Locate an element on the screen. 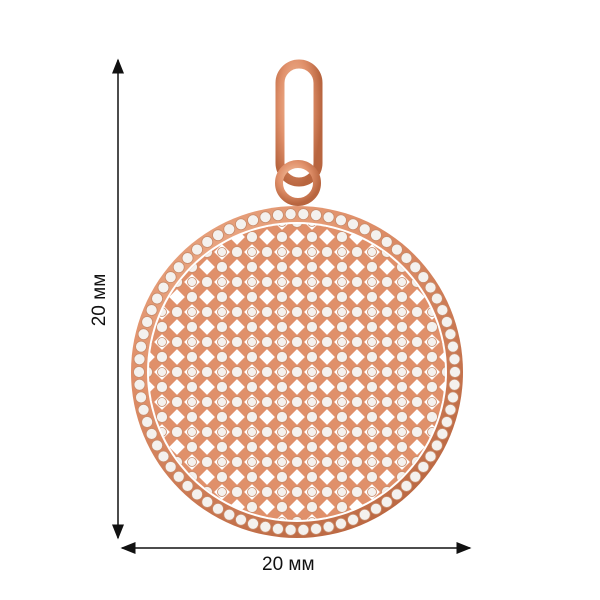 The height and width of the screenshot is (600, 600). height-label: 20 мм is located at coordinates (99, 300).